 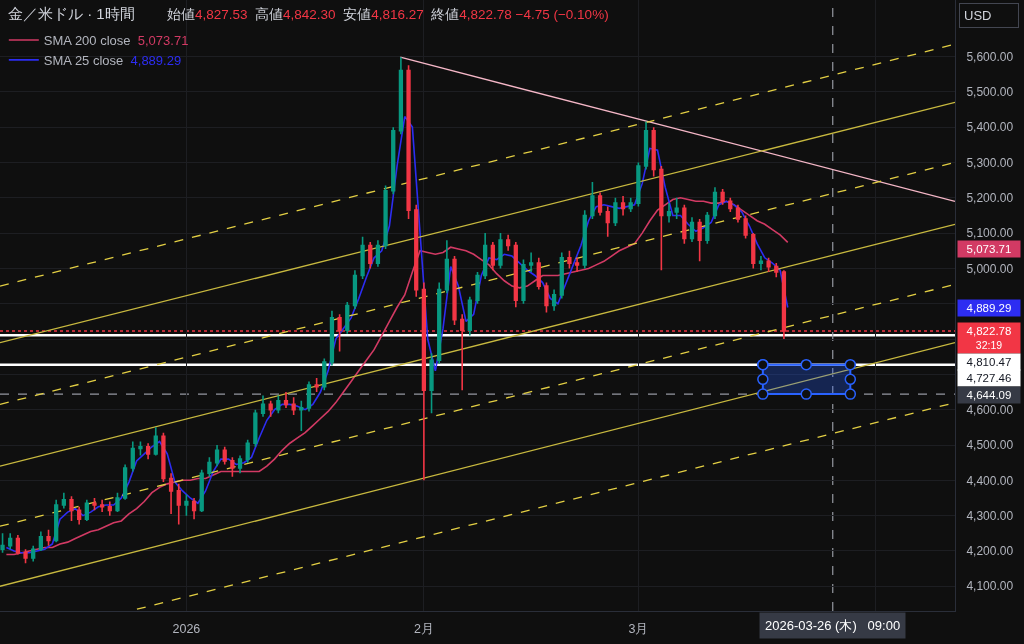 I want to click on y-tick-label: 4,400.00, so click(x=990, y=480).